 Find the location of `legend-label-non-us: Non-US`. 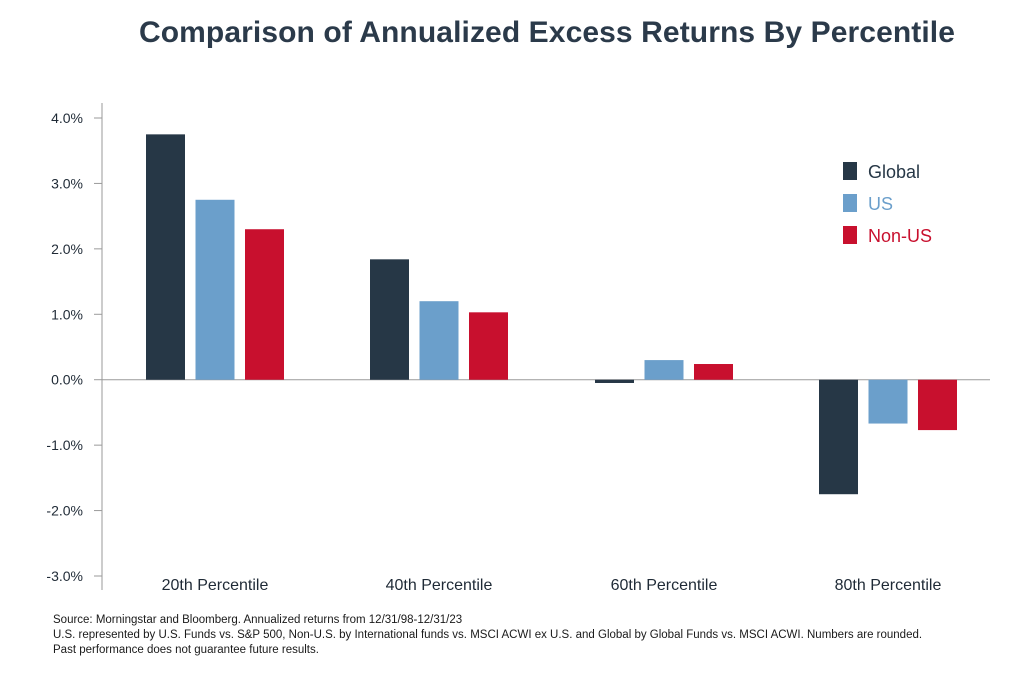

legend-label-non-us: Non-US is located at coordinates (900, 236).